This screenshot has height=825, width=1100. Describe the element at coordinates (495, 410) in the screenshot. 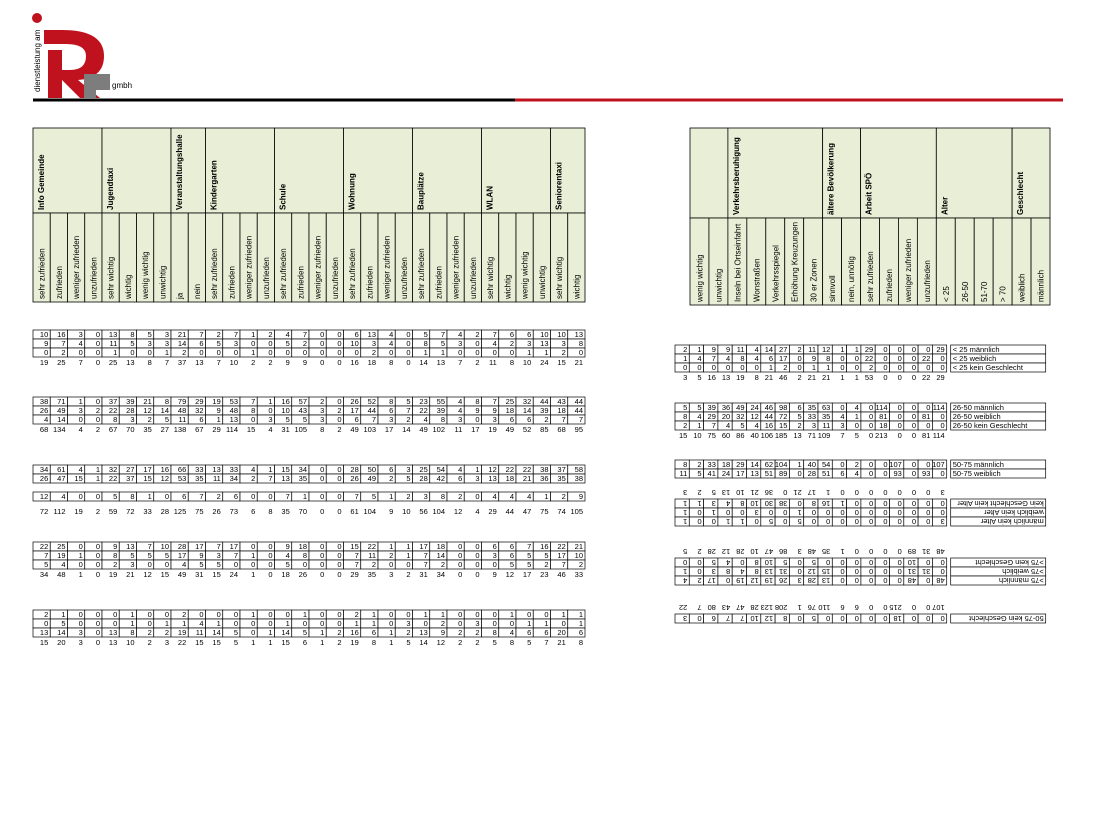

I see `cell-value: 9` at that location.